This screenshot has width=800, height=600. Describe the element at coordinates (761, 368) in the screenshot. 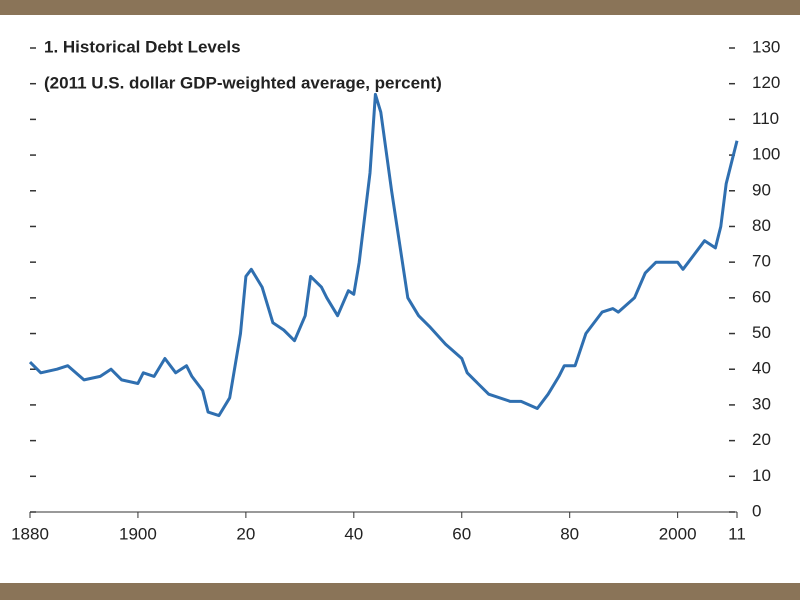

I see `y-tick-label: 40` at that location.